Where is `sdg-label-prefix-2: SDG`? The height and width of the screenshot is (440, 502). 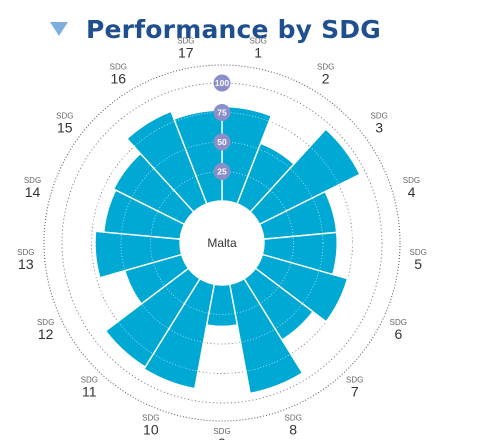 sdg-label-prefix-2: SDG is located at coordinates (325, 67).